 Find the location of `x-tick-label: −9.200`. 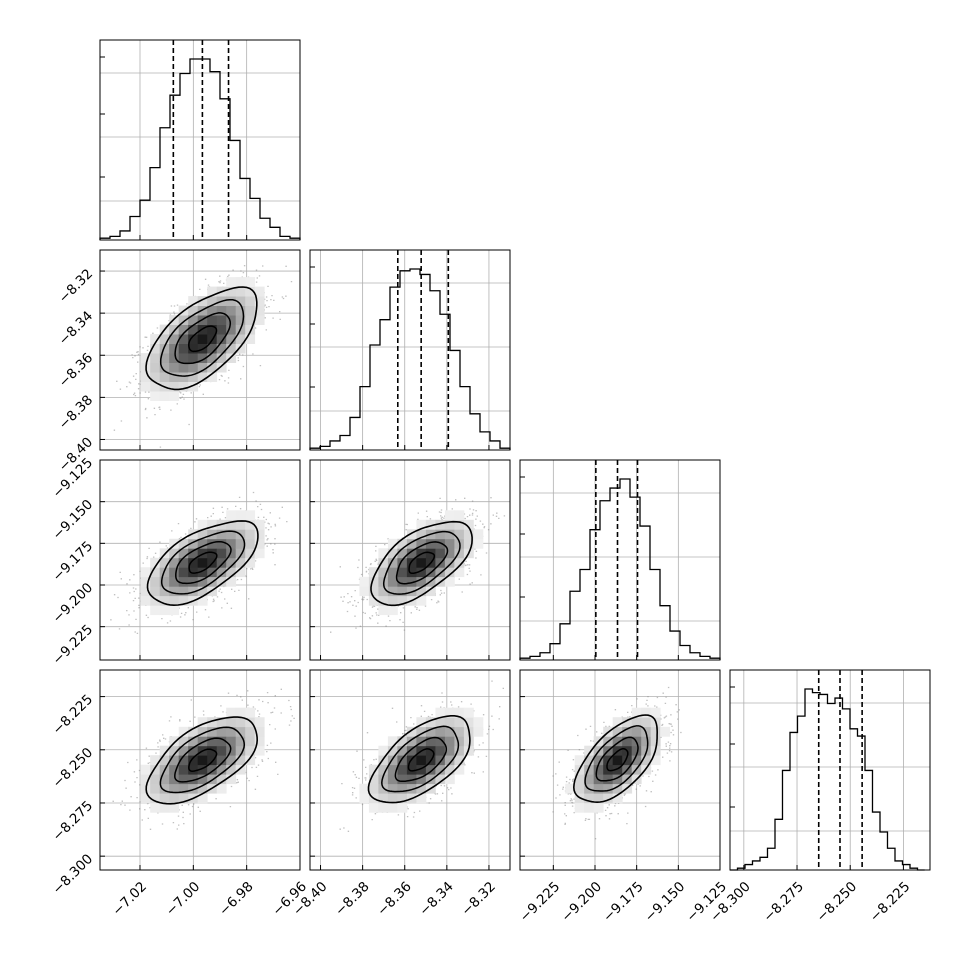

x-tick-label: −9.200 is located at coordinates (581, 902).